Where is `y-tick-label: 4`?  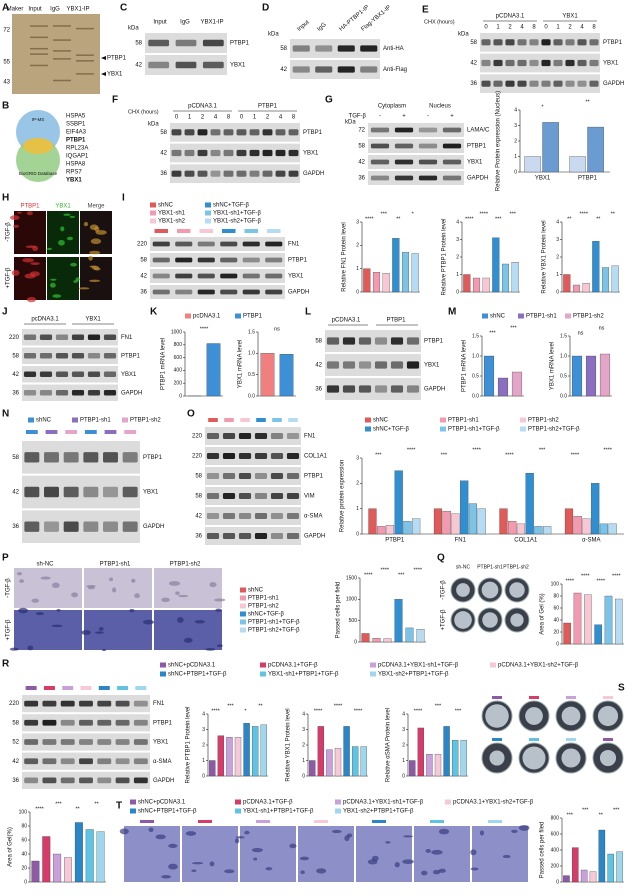 y-tick-label: 4 is located at coordinates (557, 222).